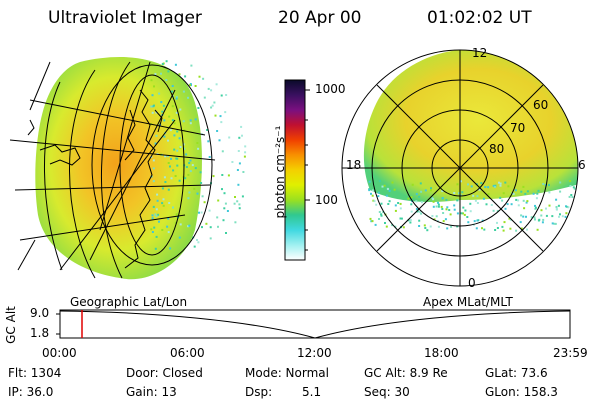 Image resolution: width=600 pixels, height=400 pixels. Describe the element at coordinates (468, 302) in the screenshot. I see `timeline-right-title: Apex MLat/MLT` at that location.